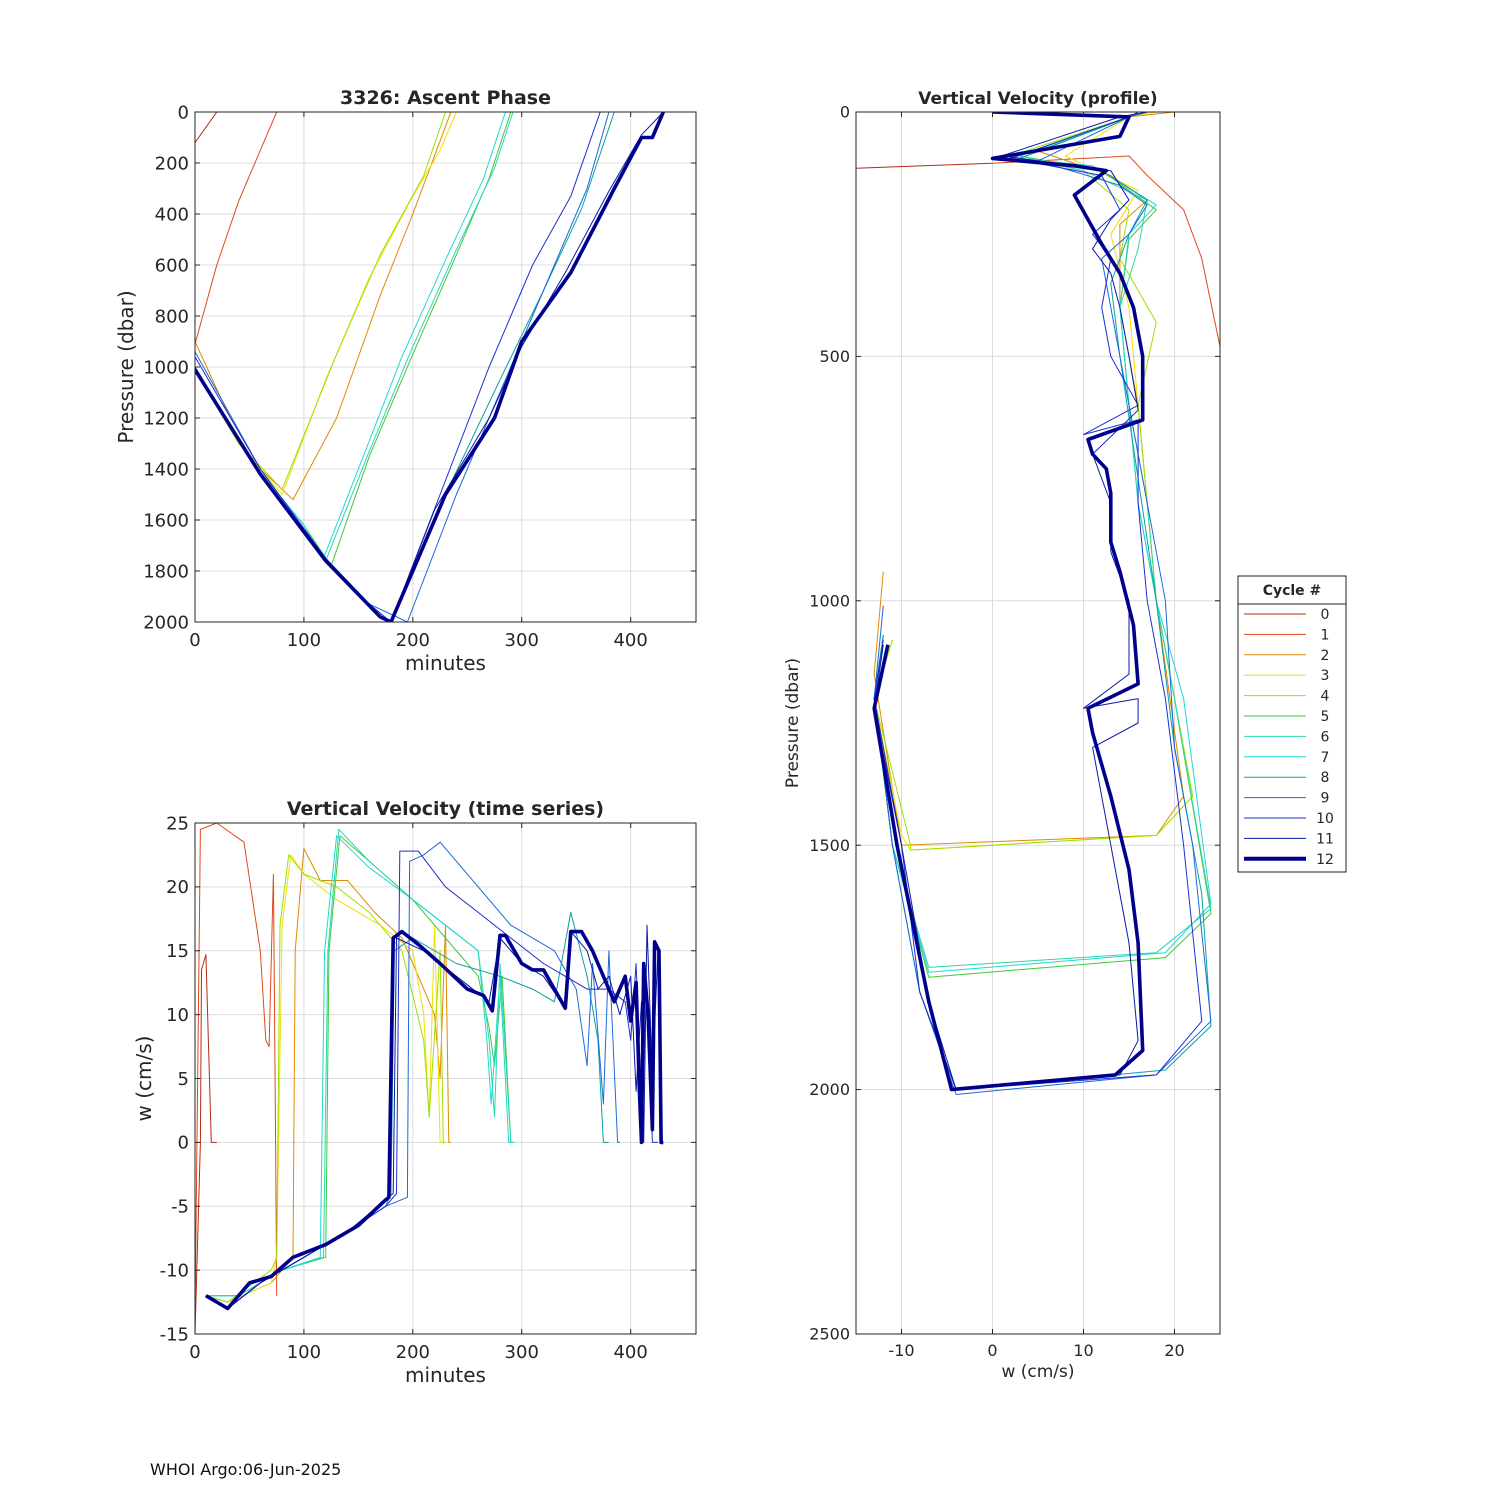 This screenshot has height=1500, width=1500. Describe the element at coordinates (1292, 591) in the screenshot. I see `legend-title: Cycle #` at that location.